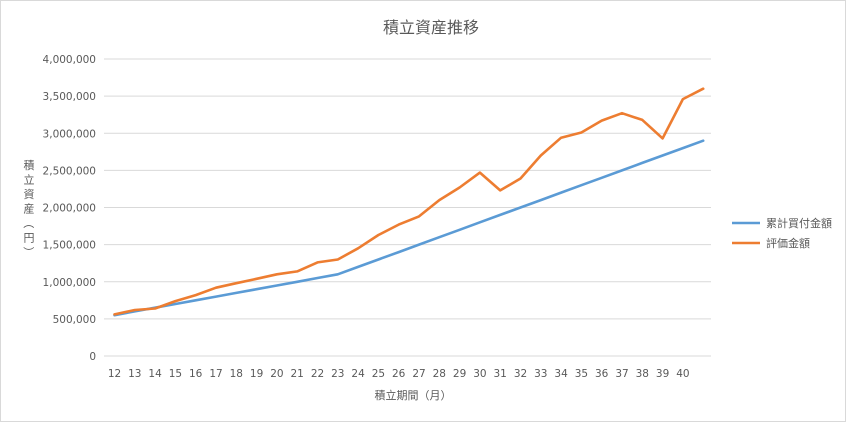 The image size is (846, 422). Describe the element at coordinates (520, 374) in the screenshot. I see `x-tick-label: 32` at that location.